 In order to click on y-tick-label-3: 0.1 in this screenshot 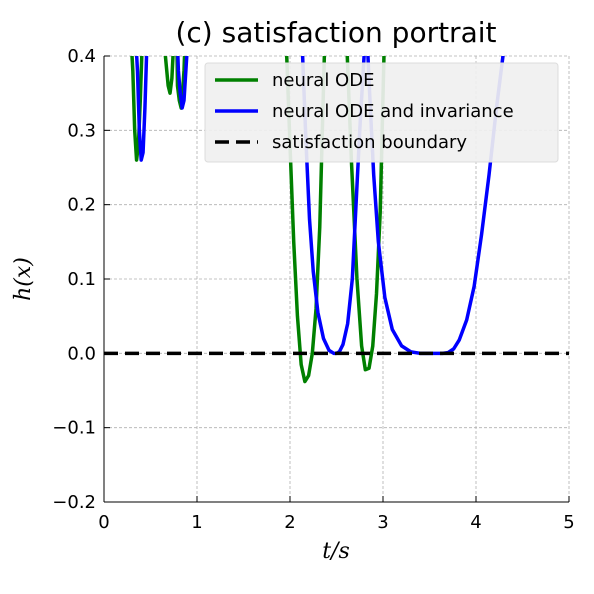, I will do `click(81, 279)`.